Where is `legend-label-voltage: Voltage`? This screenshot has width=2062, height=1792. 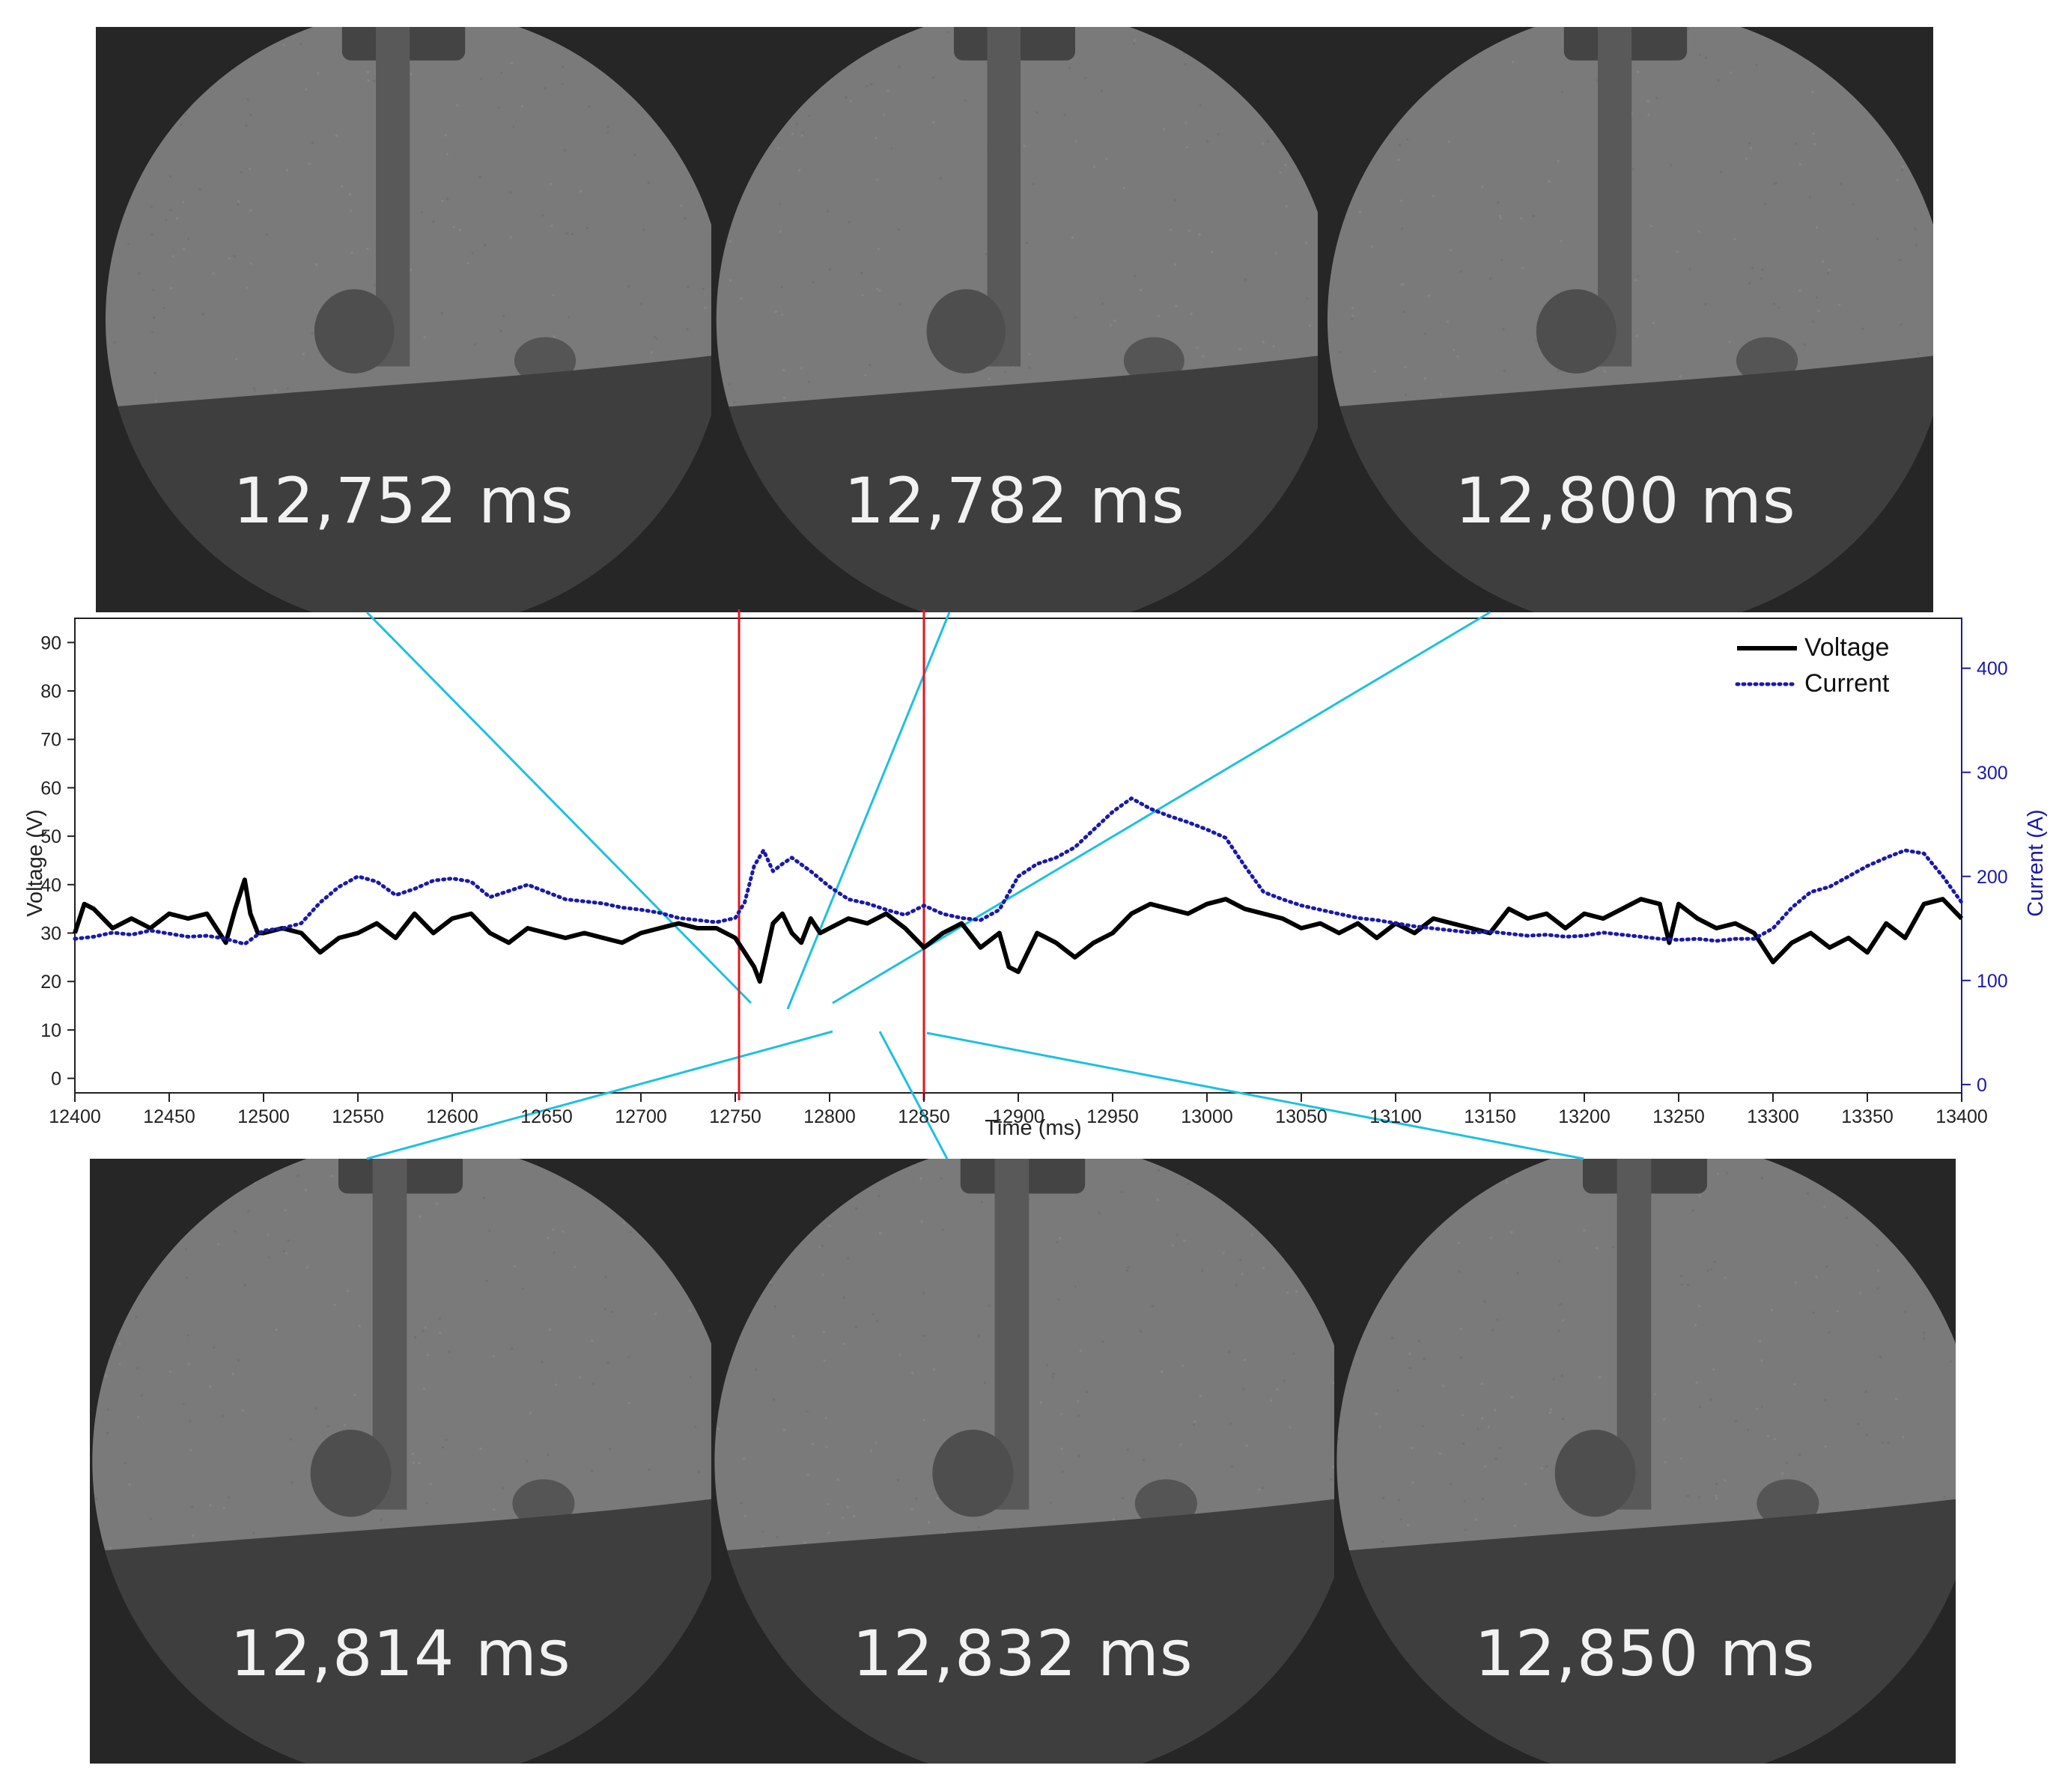
legend-label-voltage: Voltage is located at coordinates (1847, 647).